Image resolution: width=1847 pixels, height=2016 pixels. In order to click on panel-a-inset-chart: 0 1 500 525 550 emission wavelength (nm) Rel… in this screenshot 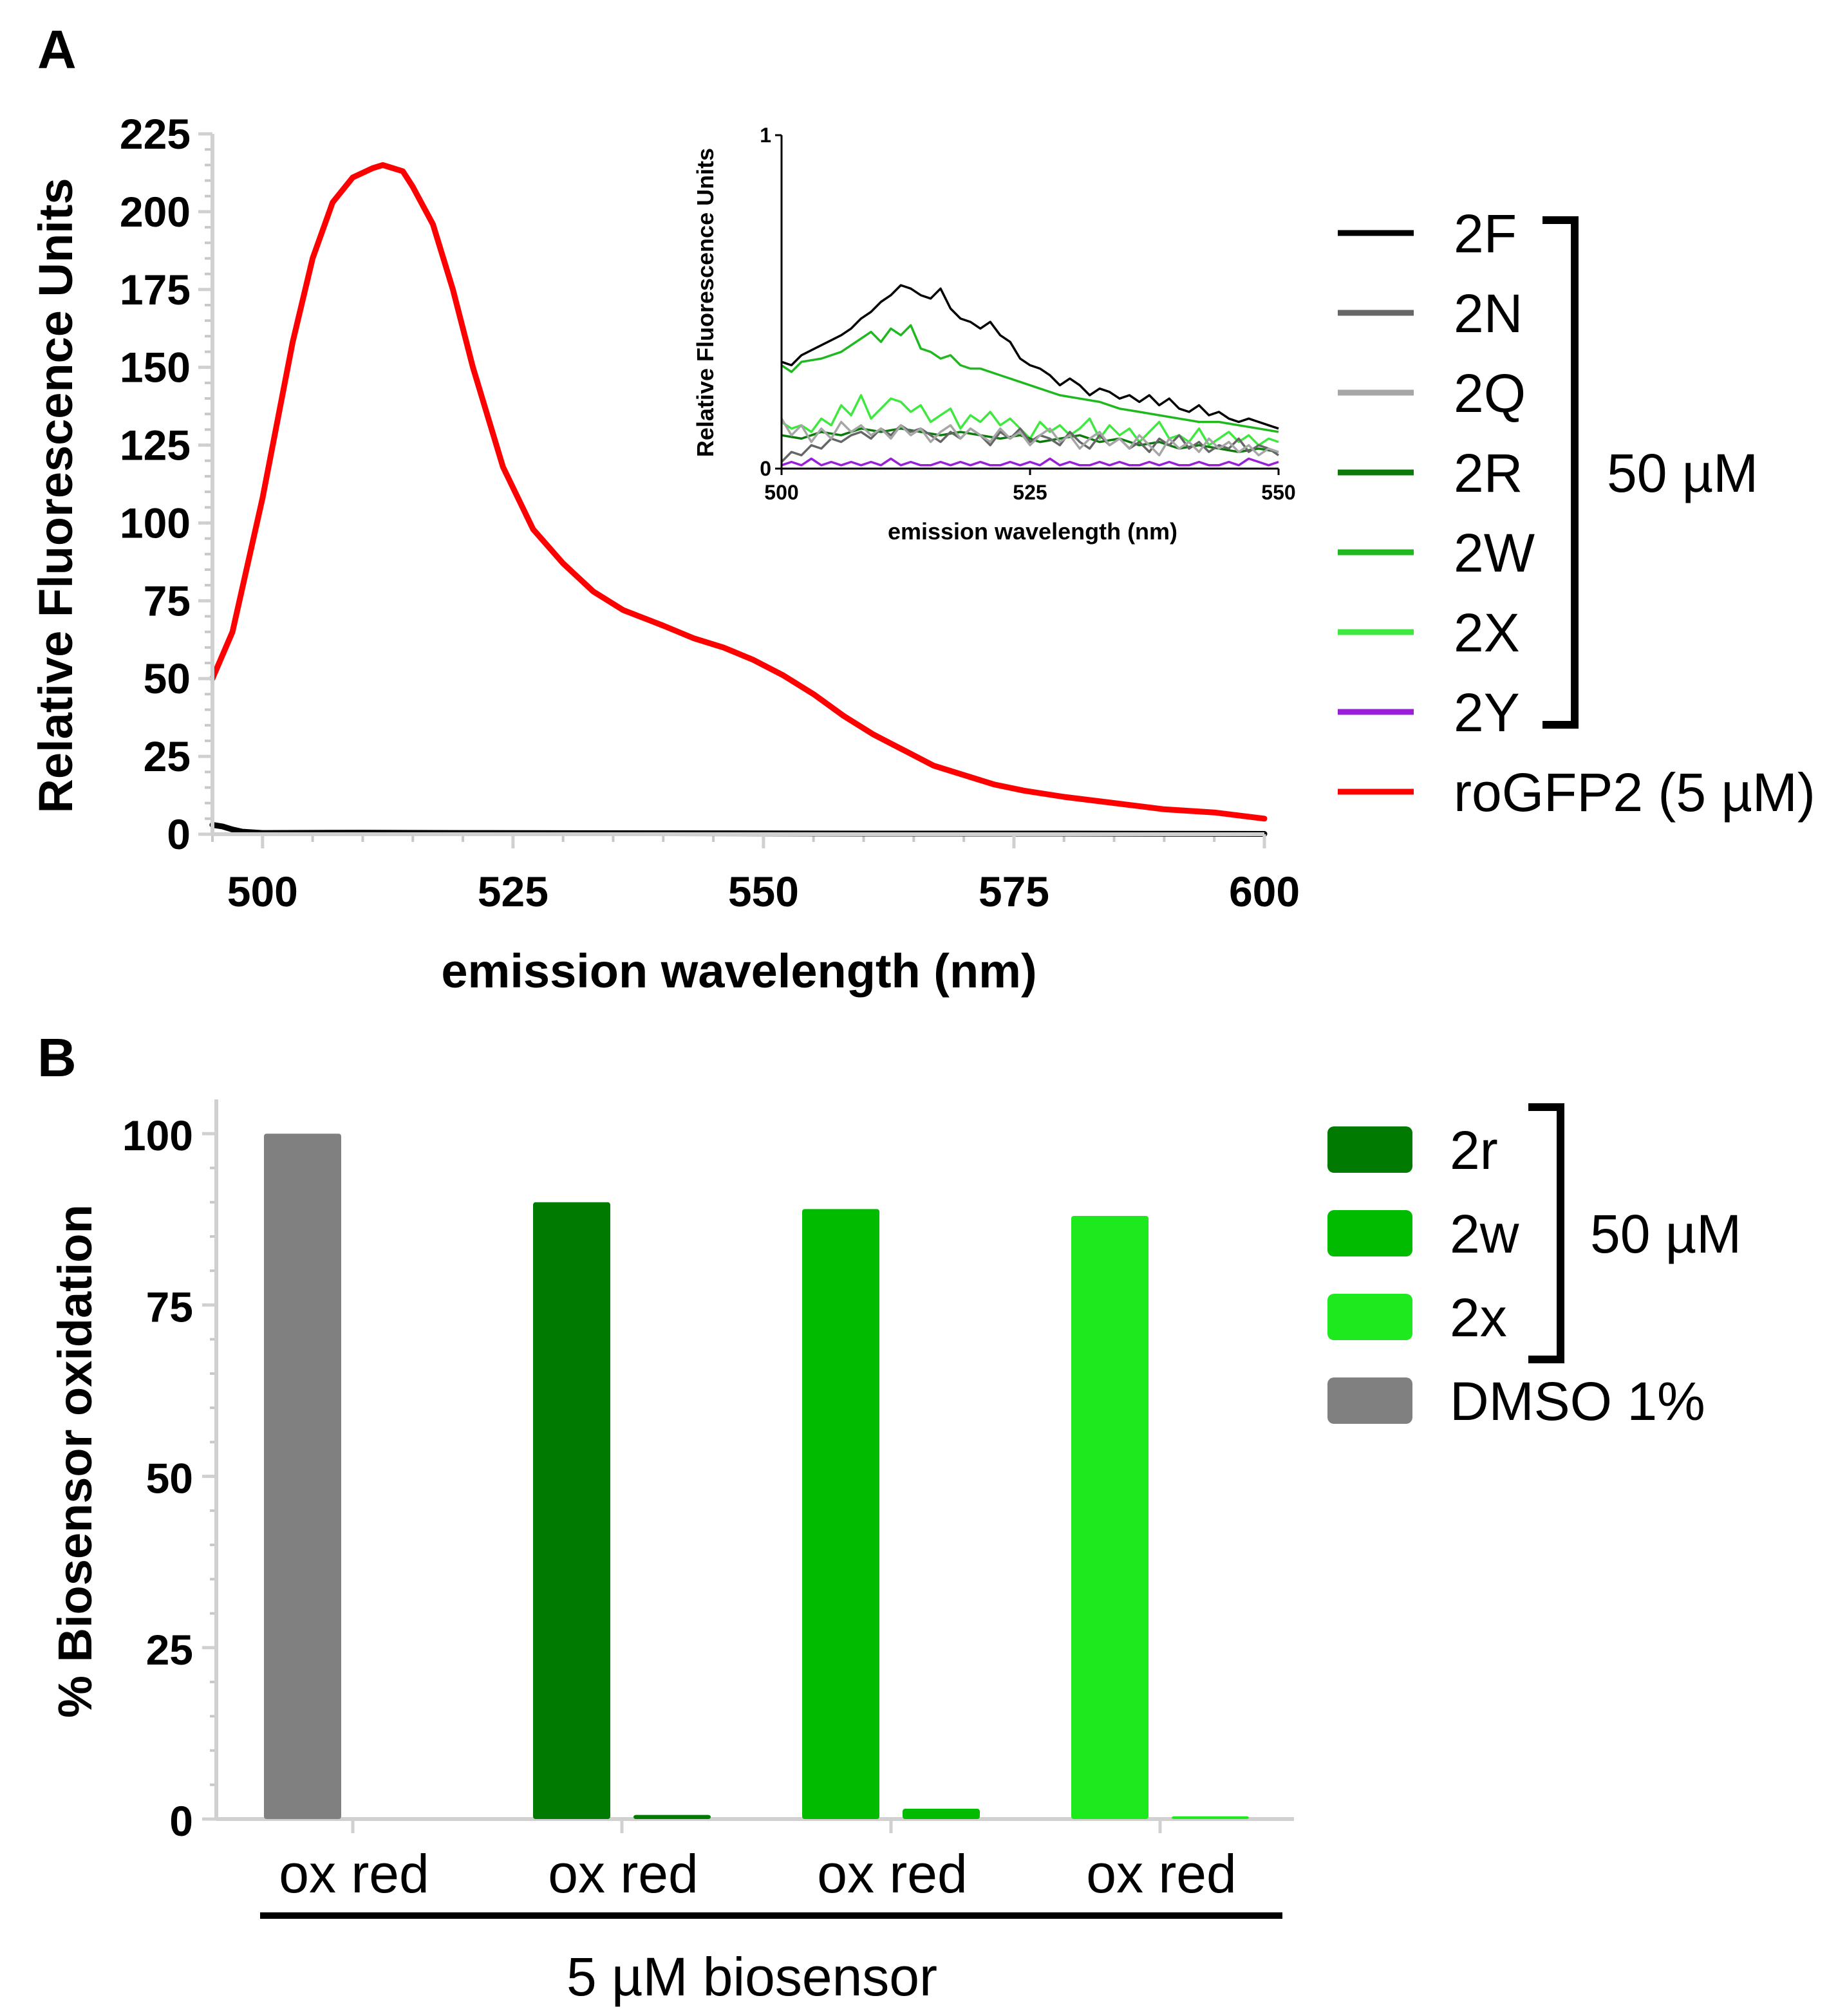, I will do `click(994, 334)`.